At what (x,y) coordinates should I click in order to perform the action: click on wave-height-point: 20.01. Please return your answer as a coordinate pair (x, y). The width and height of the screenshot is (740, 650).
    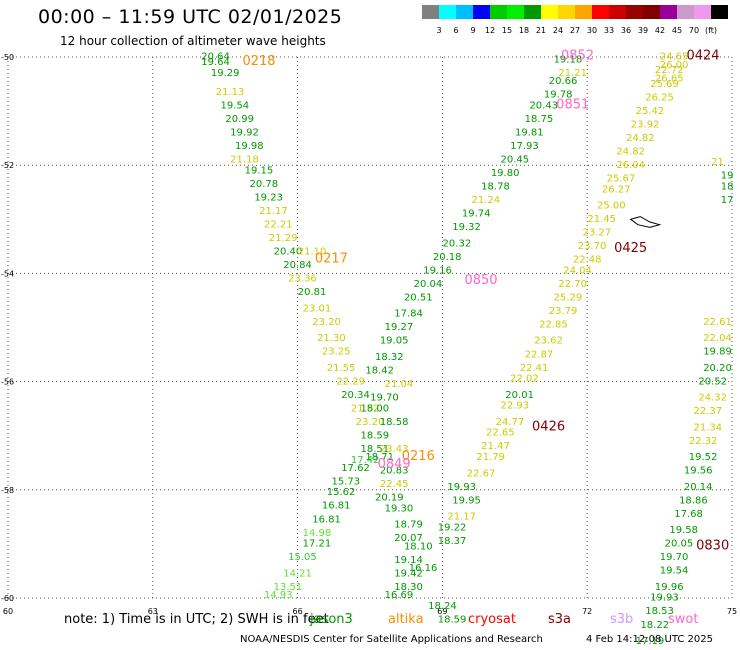
    Looking at the image, I should click on (519, 395).